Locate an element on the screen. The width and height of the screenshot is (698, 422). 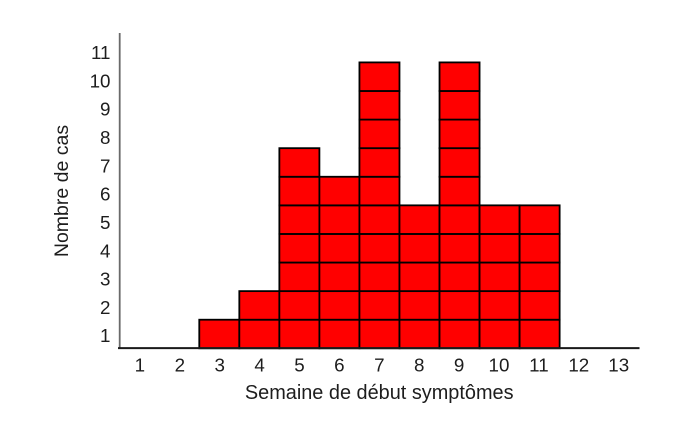
svg-text: 13 is located at coordinates (618, 364).